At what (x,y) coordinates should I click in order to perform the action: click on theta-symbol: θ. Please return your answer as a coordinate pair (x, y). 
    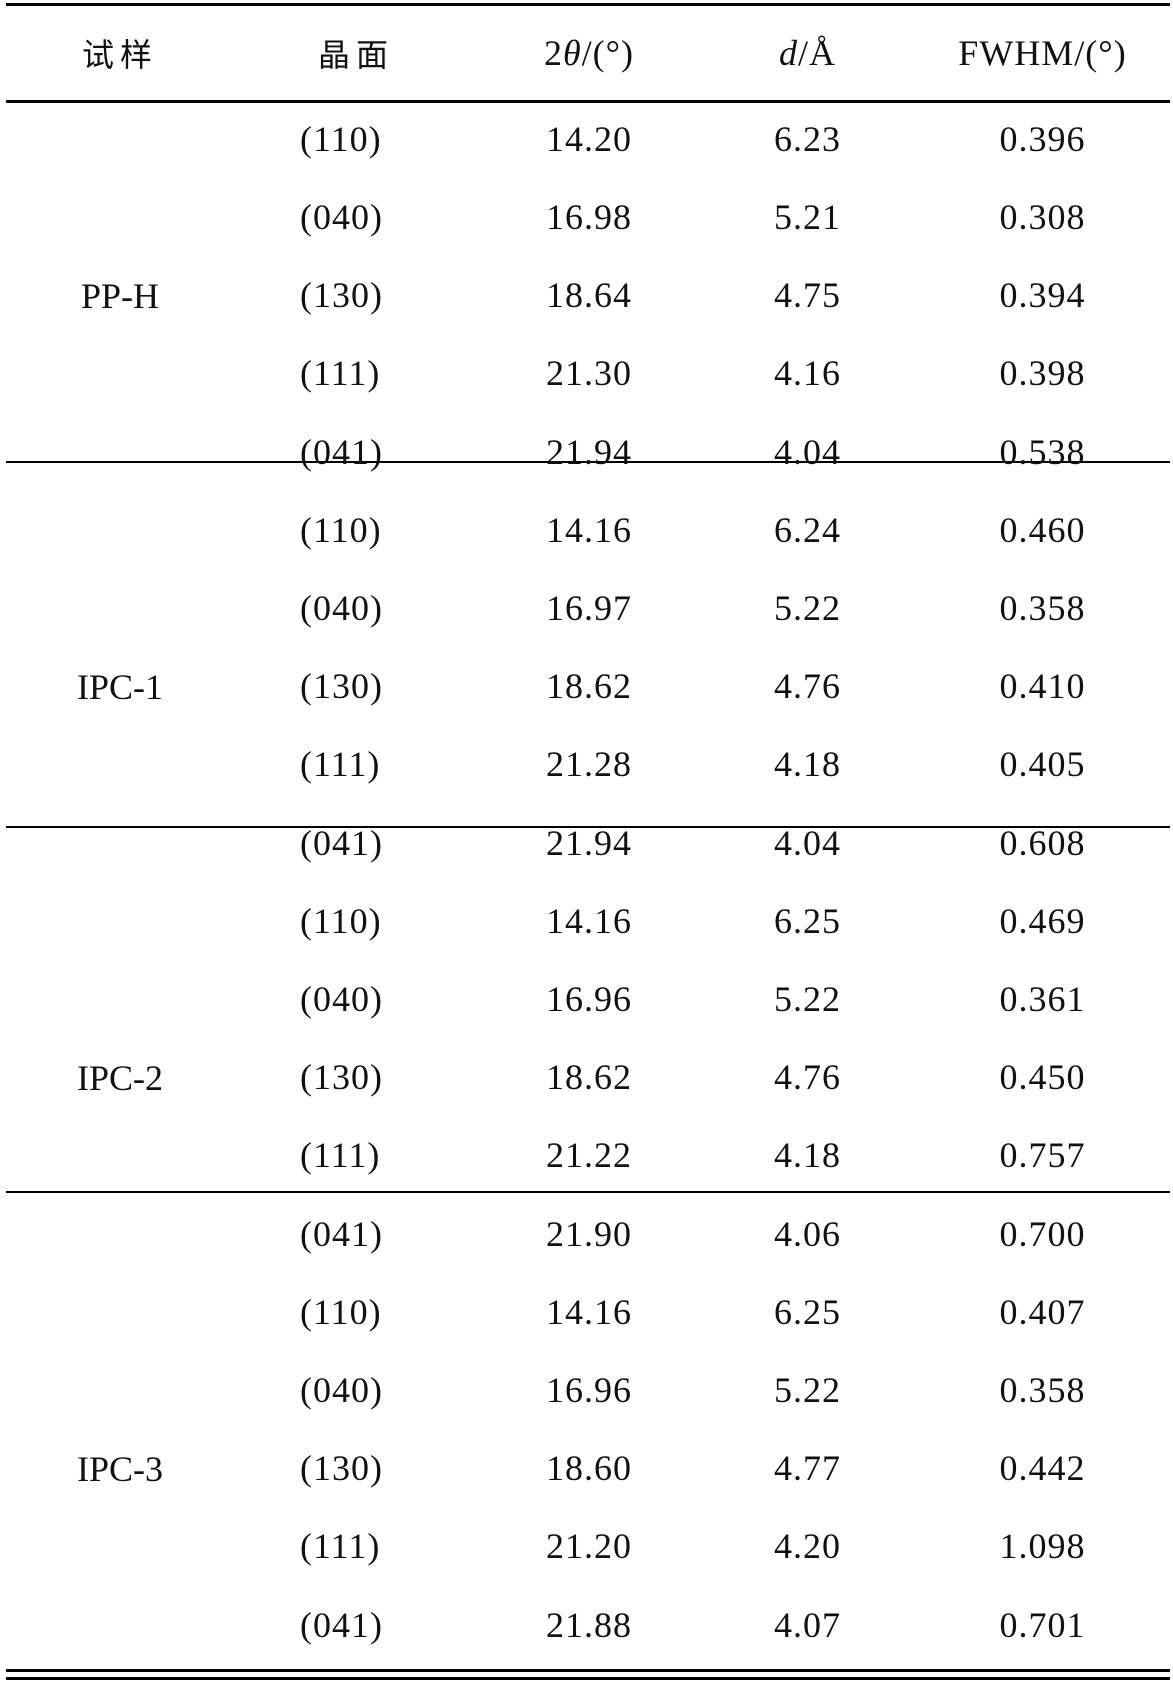
    Looking at the image, I should click on (572, 53).